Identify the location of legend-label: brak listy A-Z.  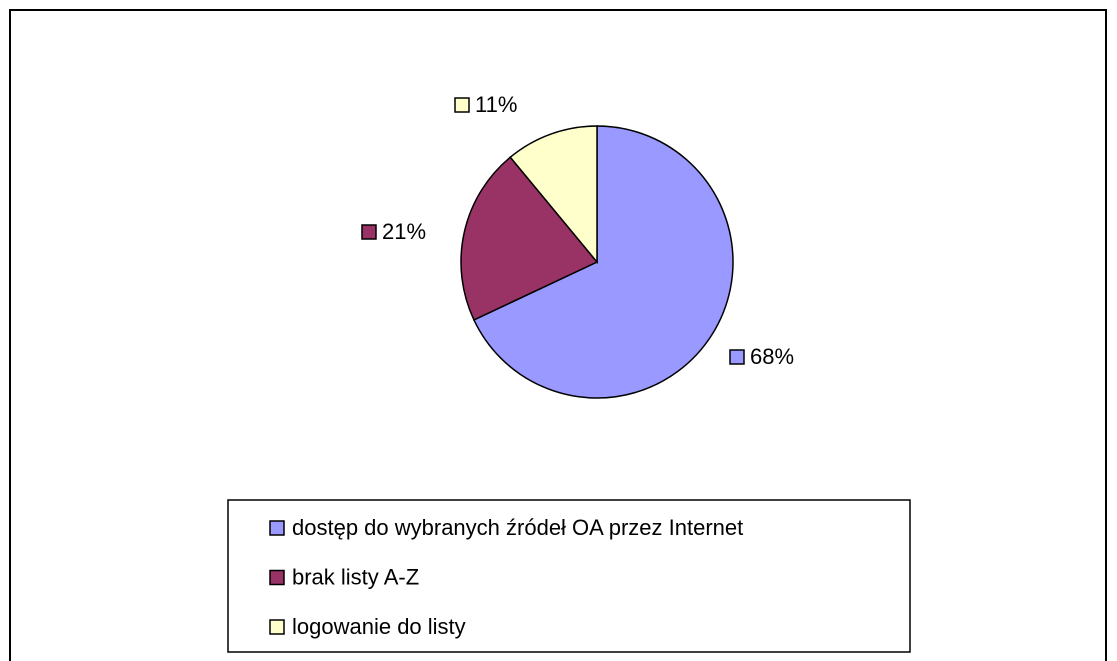
(355, 576).